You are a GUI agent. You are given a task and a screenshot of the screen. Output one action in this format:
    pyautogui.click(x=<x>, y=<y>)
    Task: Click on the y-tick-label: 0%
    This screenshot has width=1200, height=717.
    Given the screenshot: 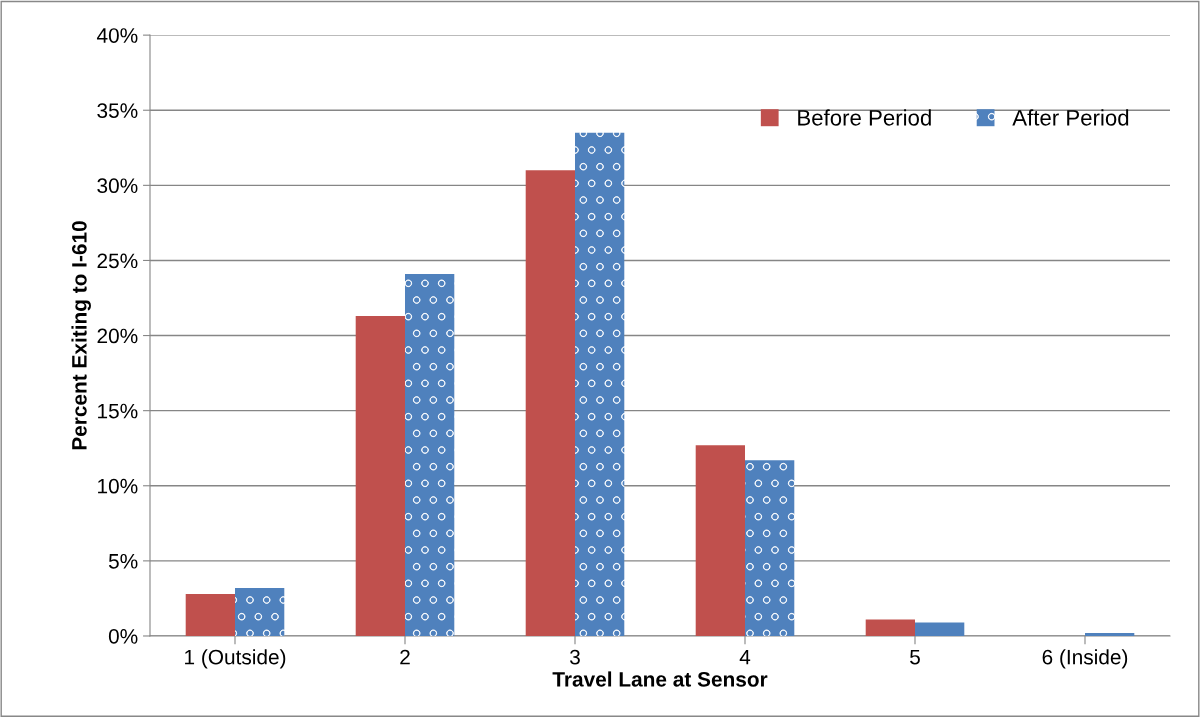 What is the action you would take?
    pyautogui.click(x=123, y=636)
    